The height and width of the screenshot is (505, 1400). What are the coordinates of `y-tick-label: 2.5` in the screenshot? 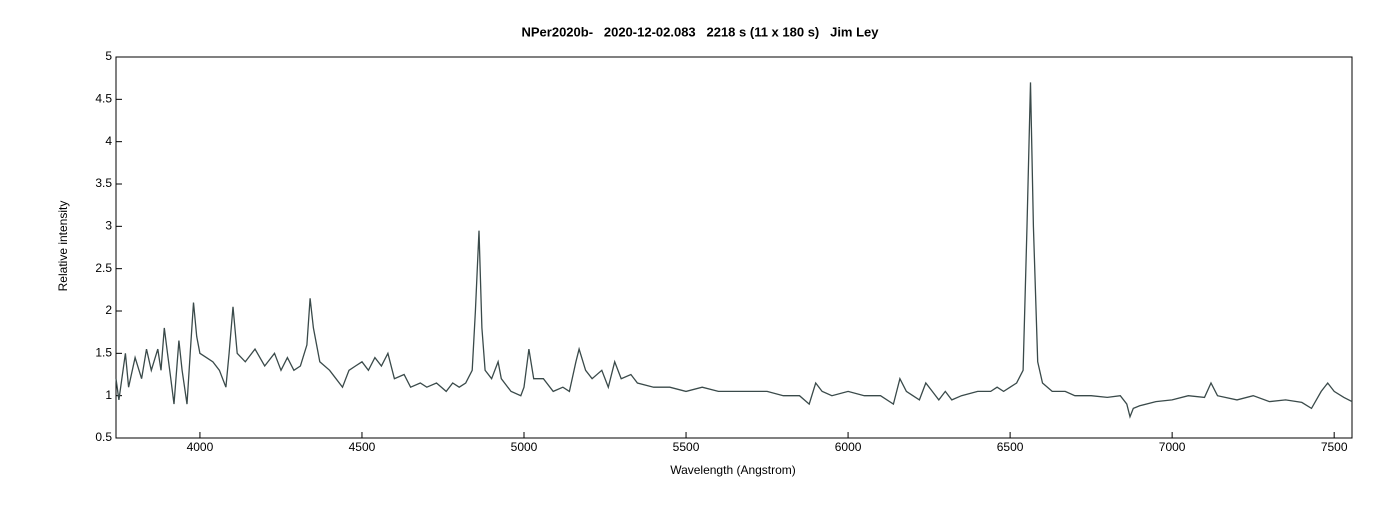 It's located at (103, 268).